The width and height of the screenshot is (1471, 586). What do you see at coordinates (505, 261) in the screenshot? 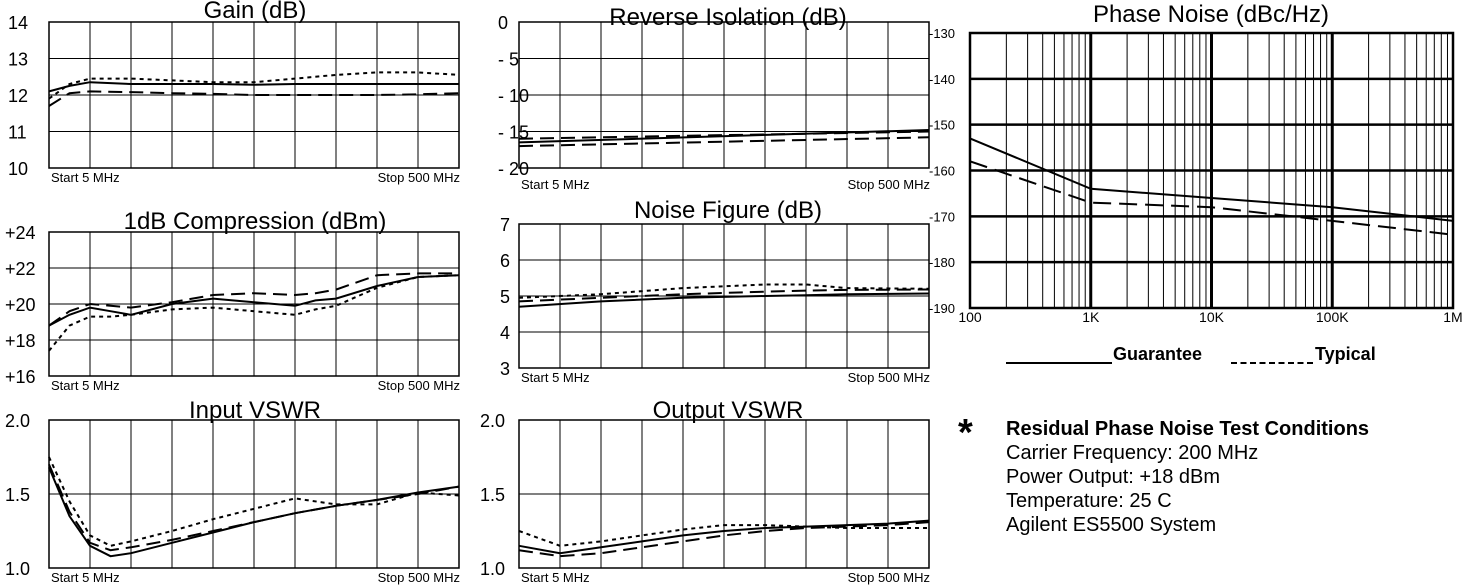
I see `y-tick-label: 6` at bounding box center [505, 261].